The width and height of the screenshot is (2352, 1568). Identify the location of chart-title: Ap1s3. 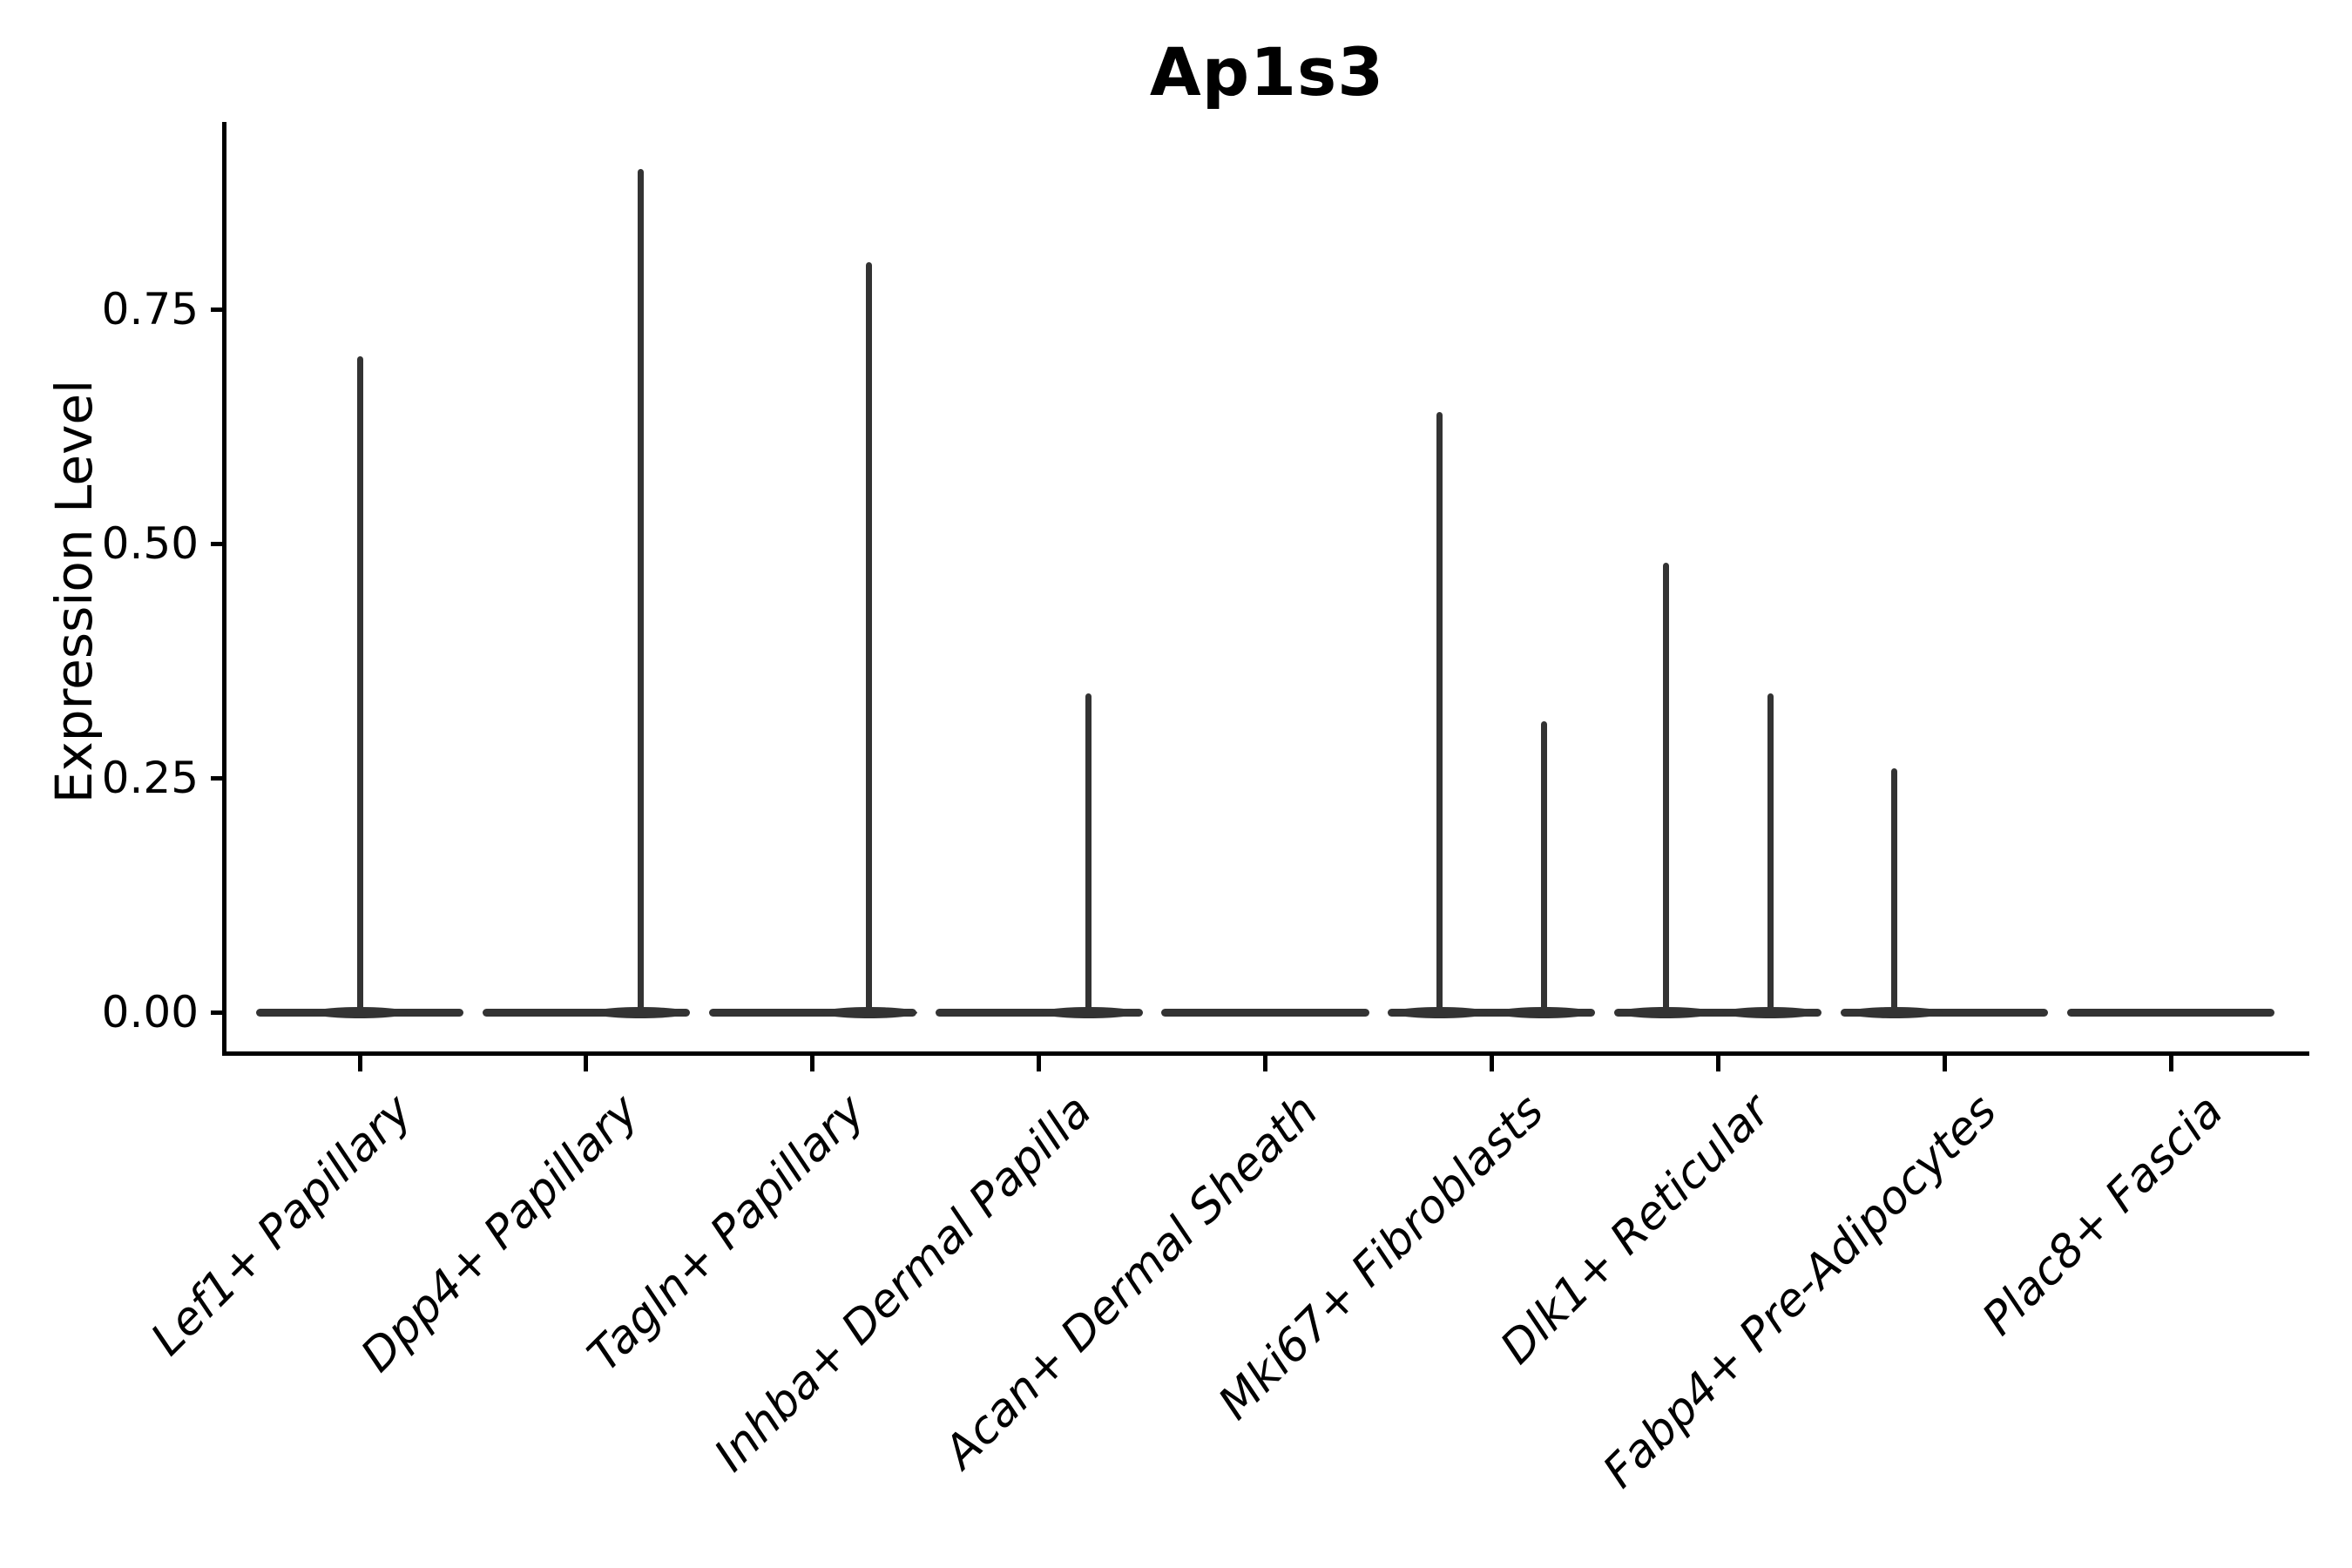
(1267, 72).